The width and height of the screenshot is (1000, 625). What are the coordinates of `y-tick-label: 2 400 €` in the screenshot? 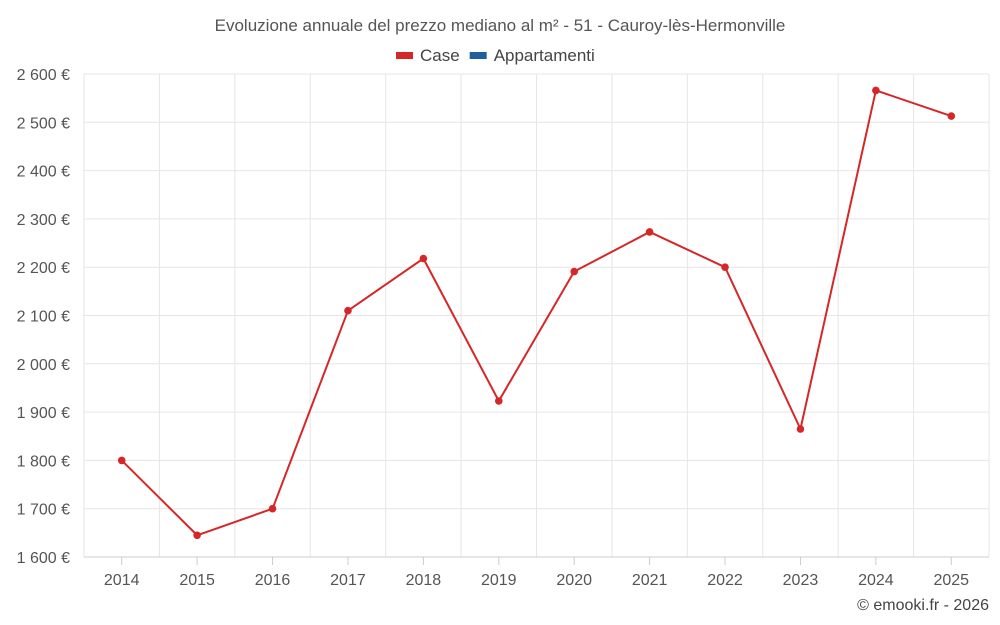 It's located at (43, 172).